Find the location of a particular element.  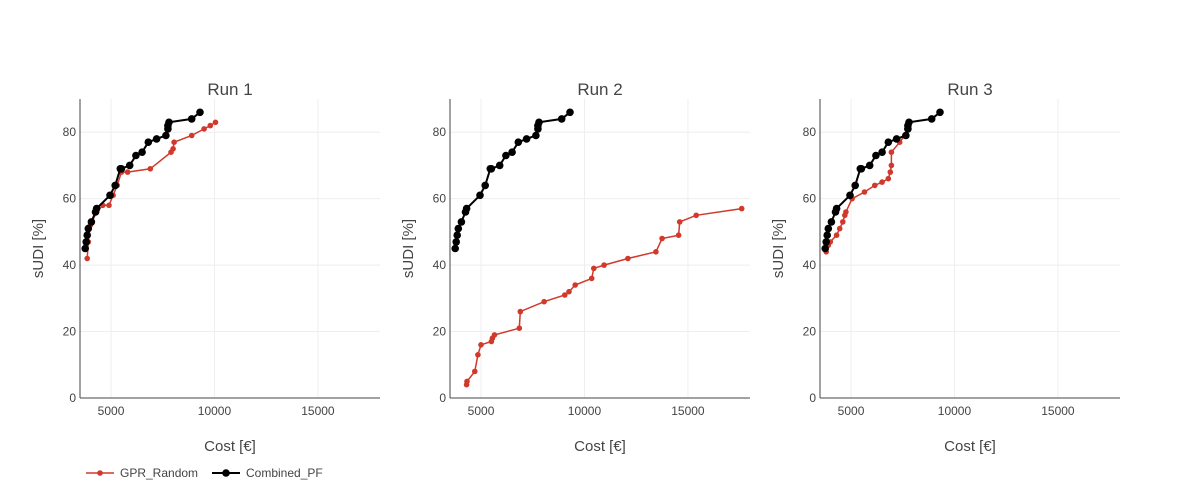

series-gpr-random is located at coordinates (866, 190).